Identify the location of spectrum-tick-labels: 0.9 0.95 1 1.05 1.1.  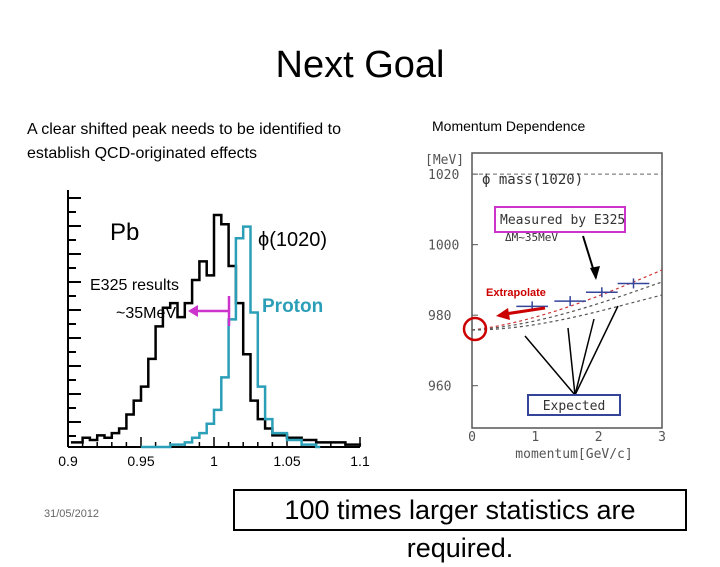
(214, 461).